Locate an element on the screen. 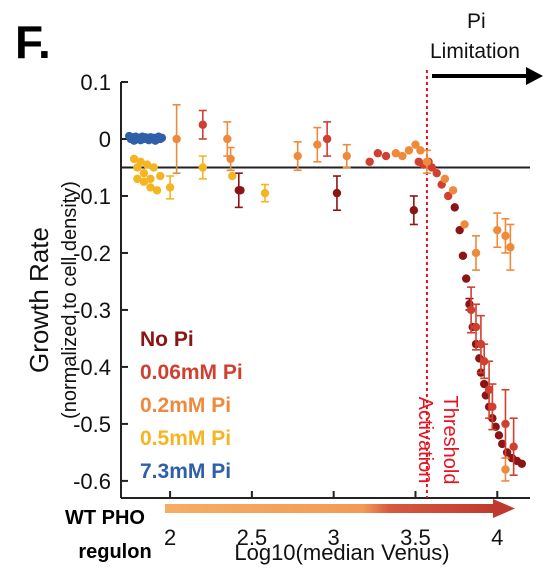 This screenshot has width=554, height=583. x-axis-title: Log10(median Venus) is located at coordinates (341, 552).